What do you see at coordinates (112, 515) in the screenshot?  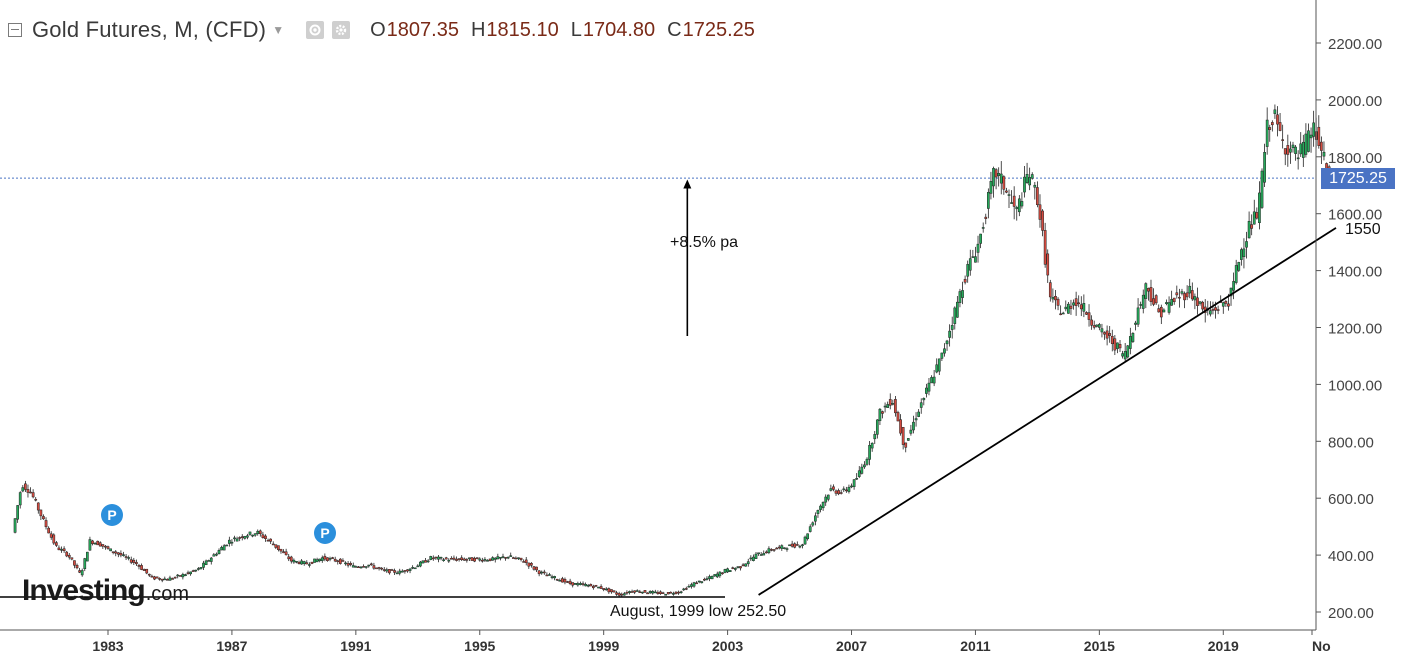 I see `marker-p-1983: P` at bounding box center [112, 515].